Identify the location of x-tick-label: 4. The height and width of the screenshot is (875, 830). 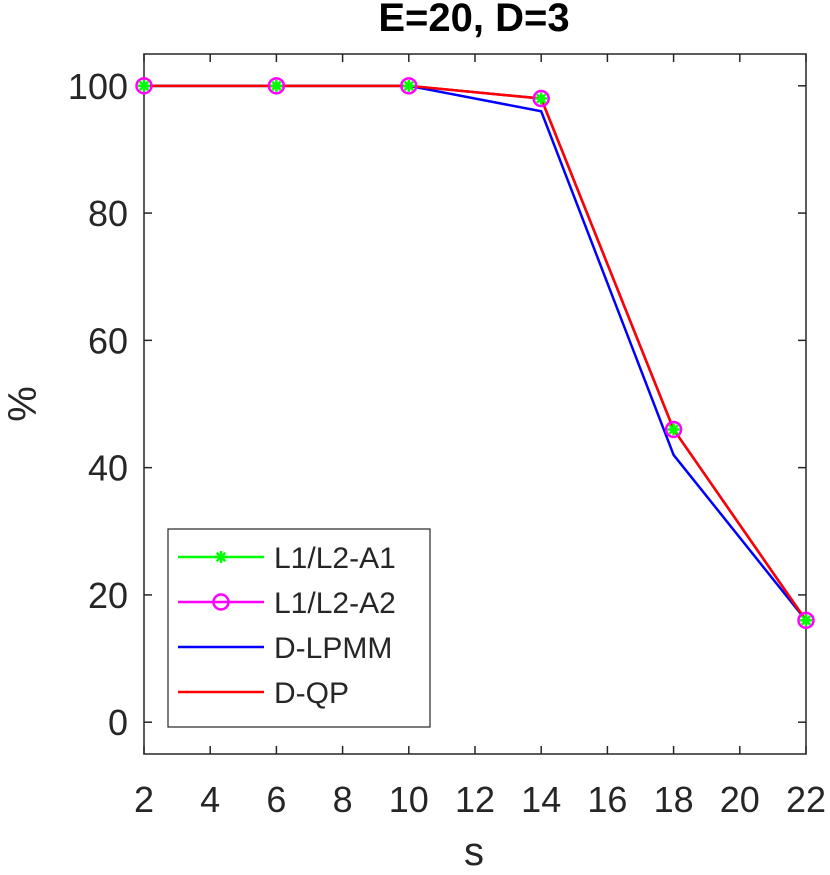
(210, 799).